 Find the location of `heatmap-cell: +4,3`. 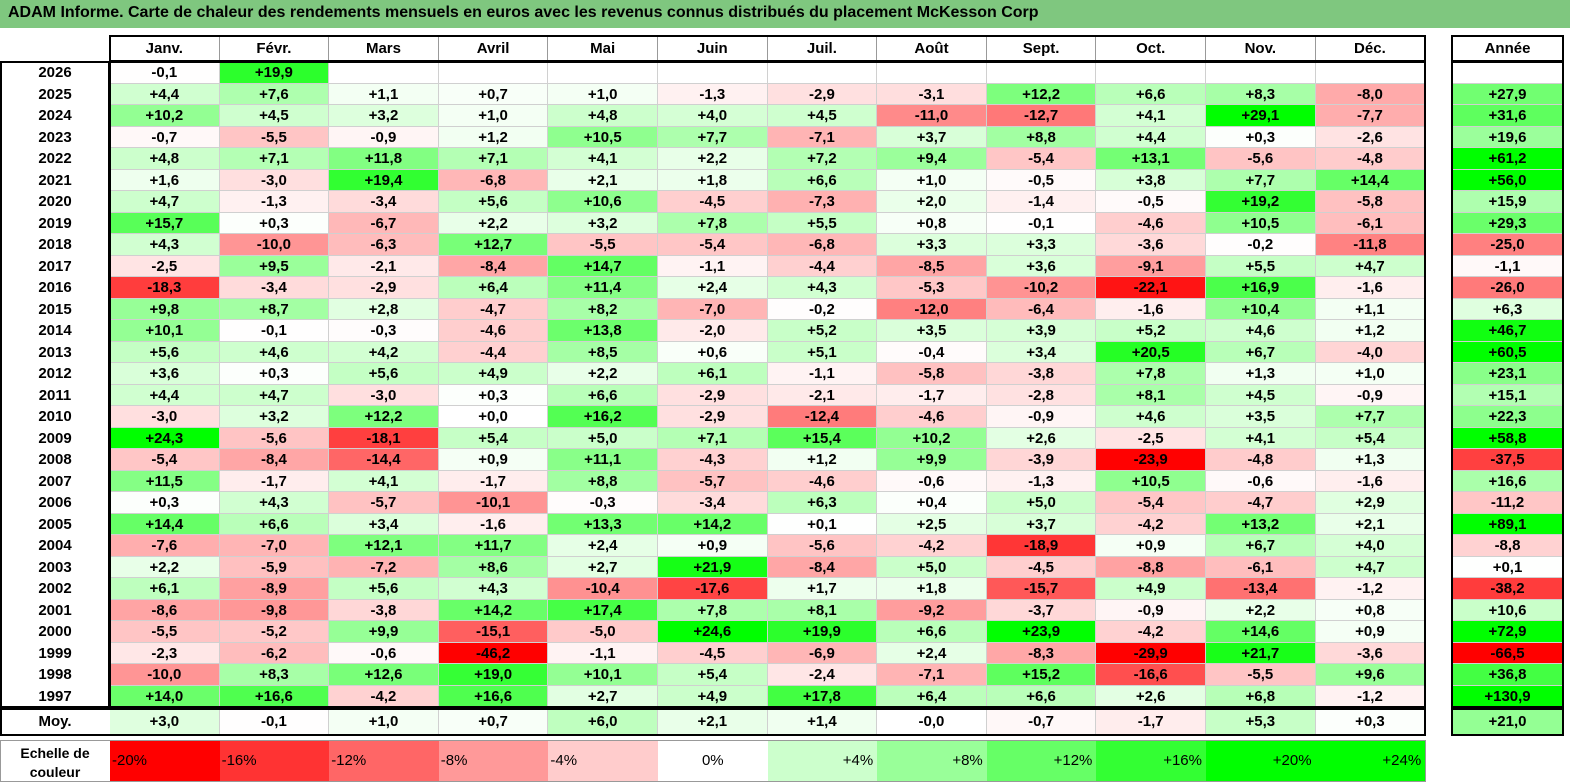

heatmap-cell: +4,3 is located at coordinates (822, 288).